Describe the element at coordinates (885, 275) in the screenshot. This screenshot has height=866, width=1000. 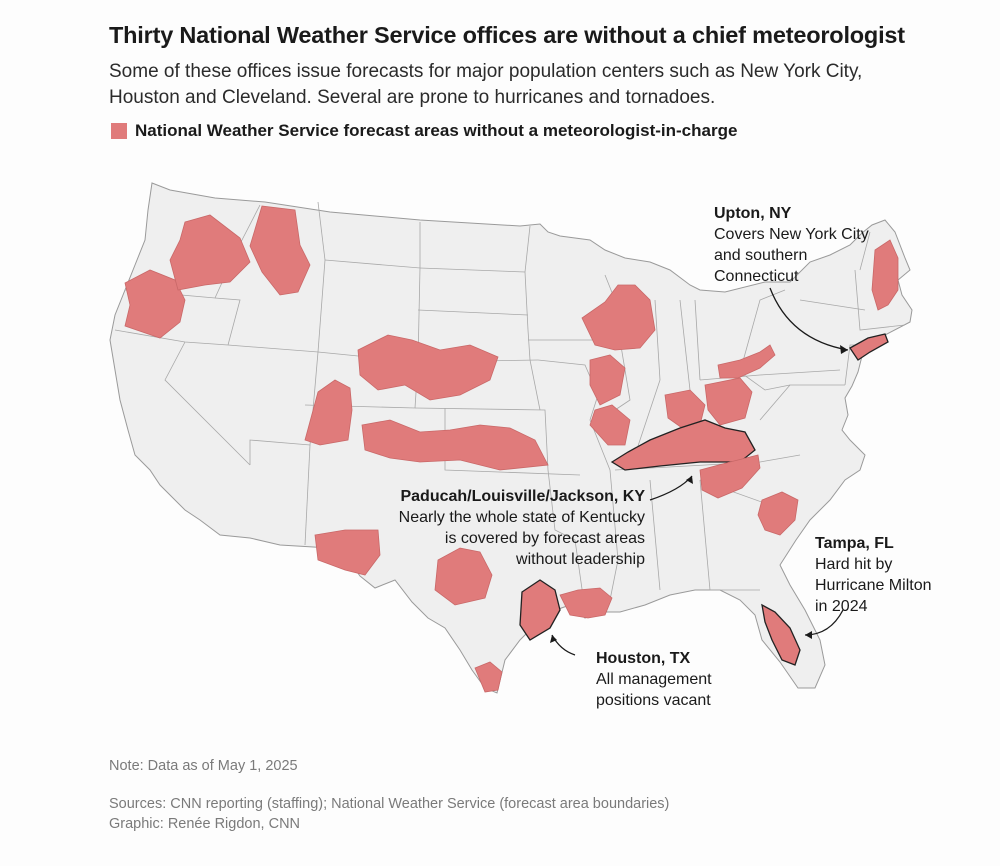
I see `area-new-england` at that location.